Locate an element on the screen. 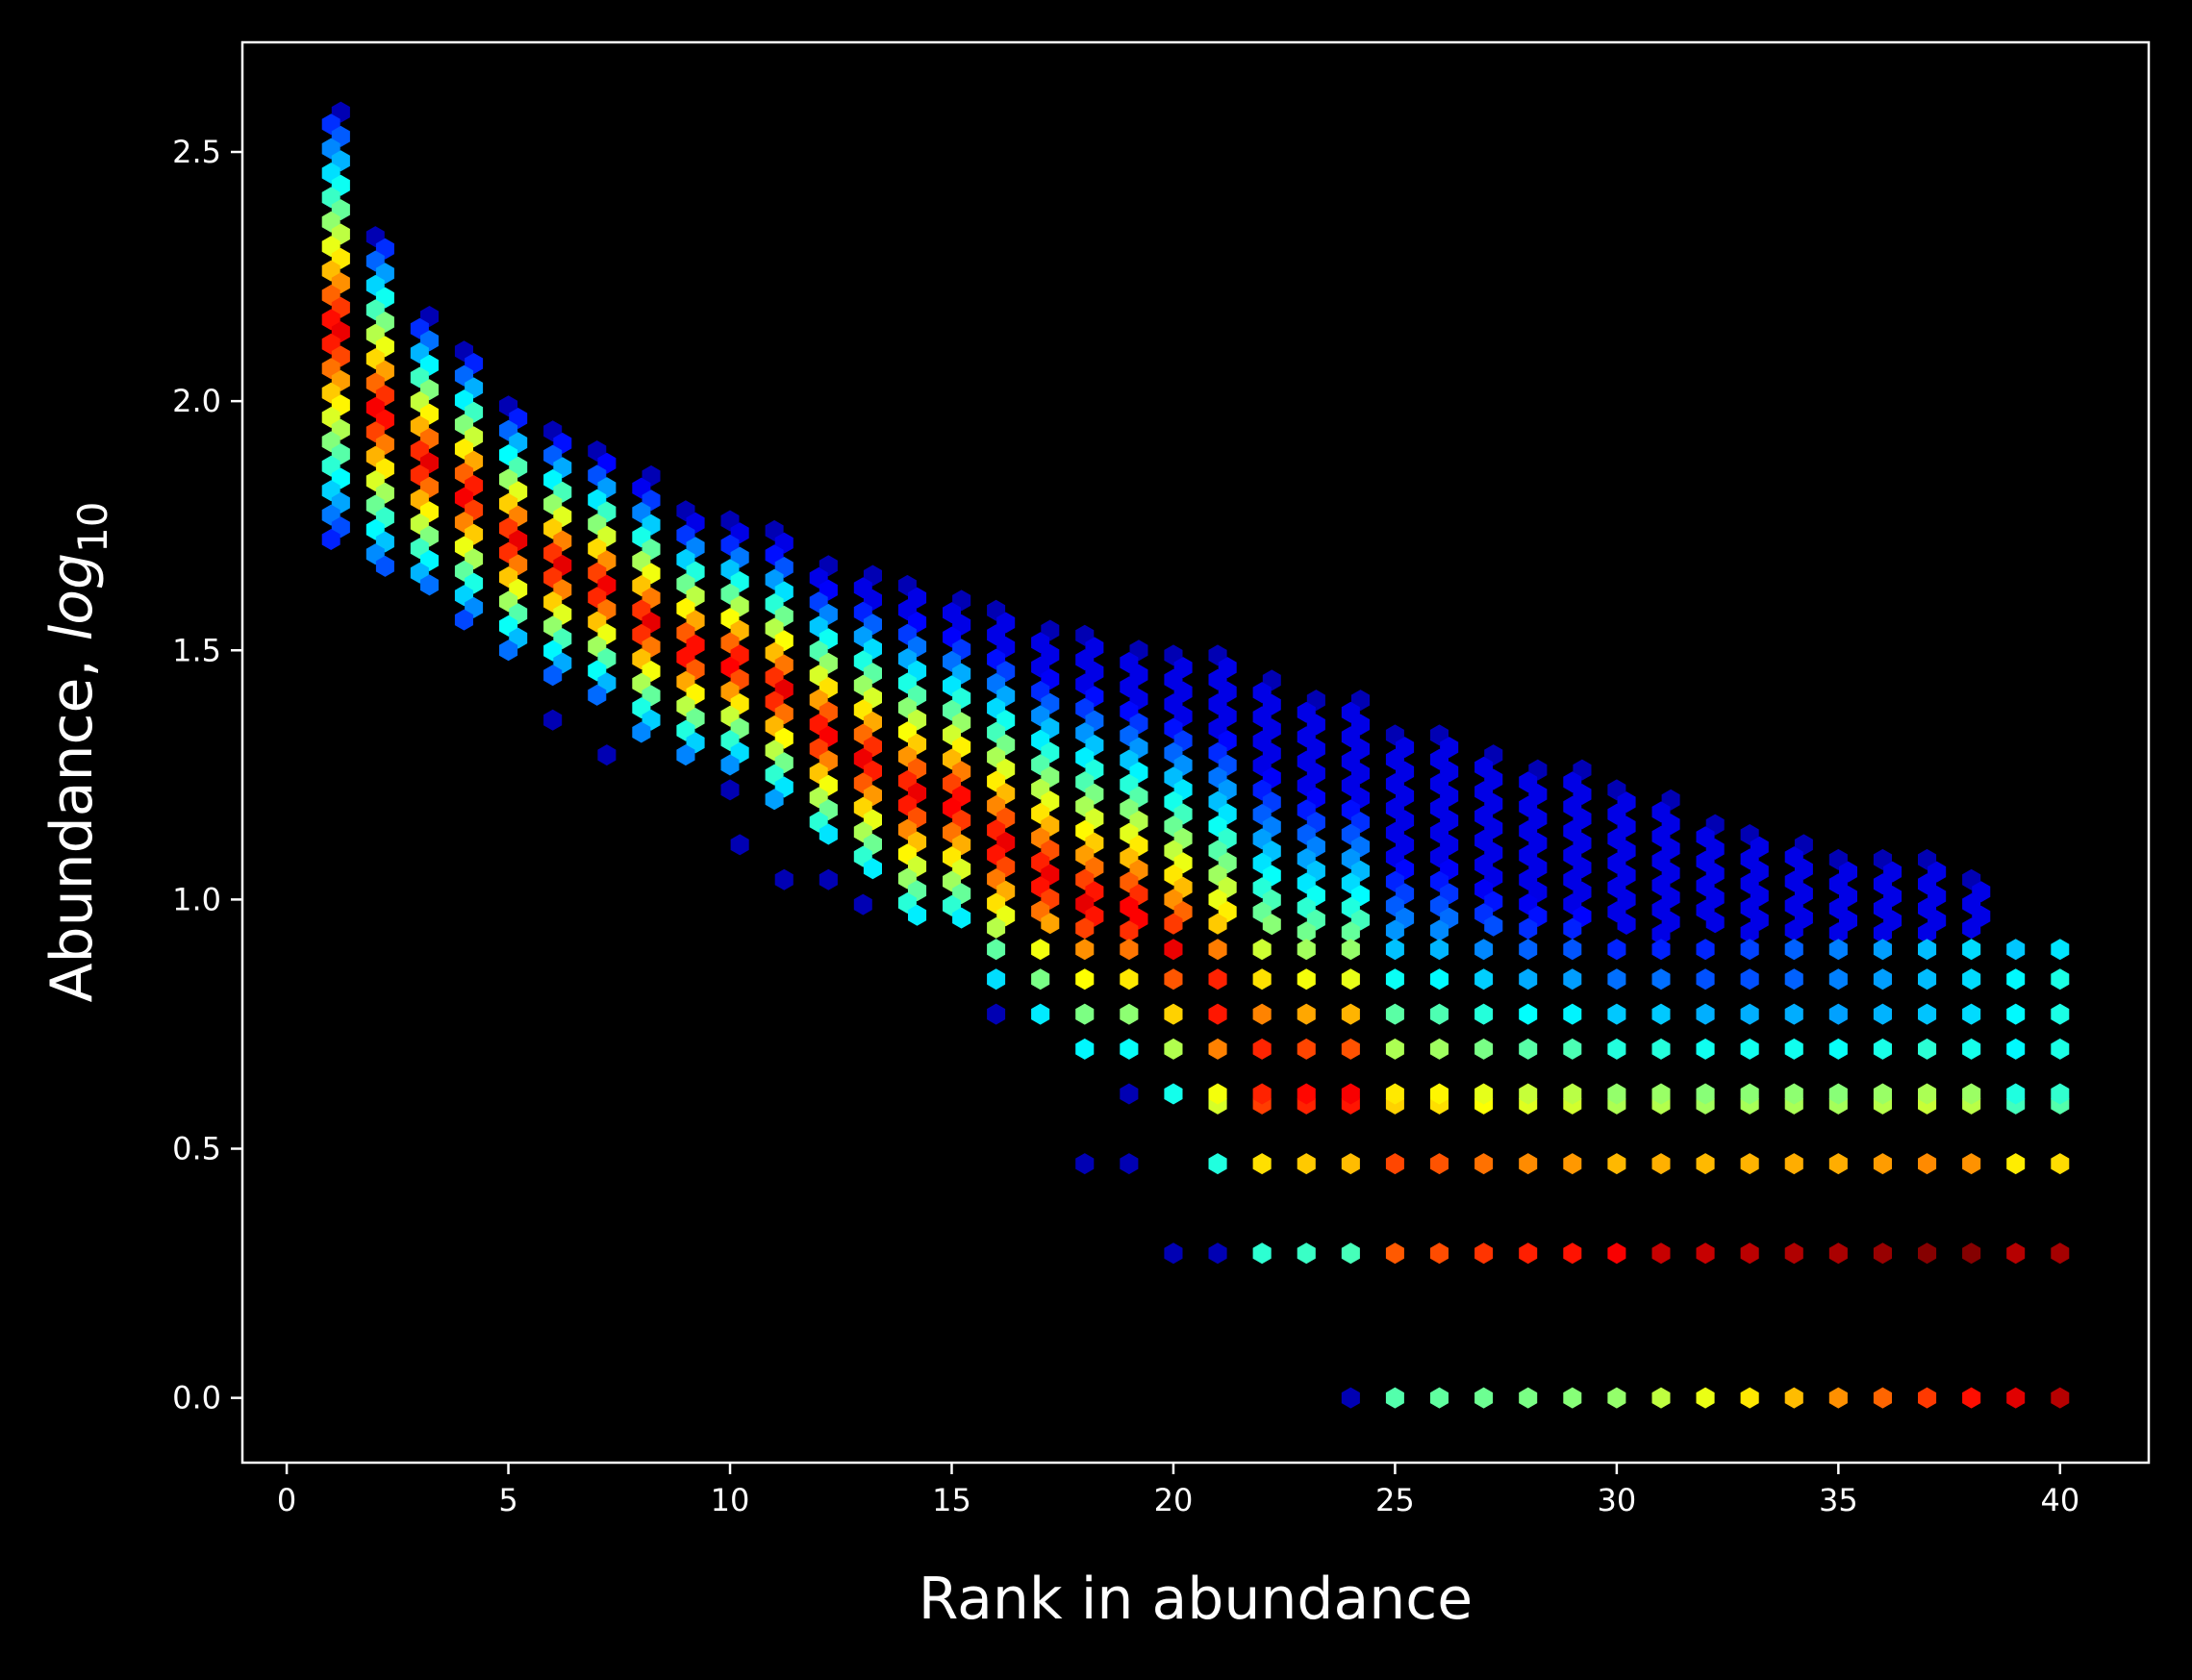 The width and height of the screenshot is (2192, 1680). y-axis-ticks: 0.0 0.5 1.0 1.5 2.0 2.5 is located at coordinates (207, 775).